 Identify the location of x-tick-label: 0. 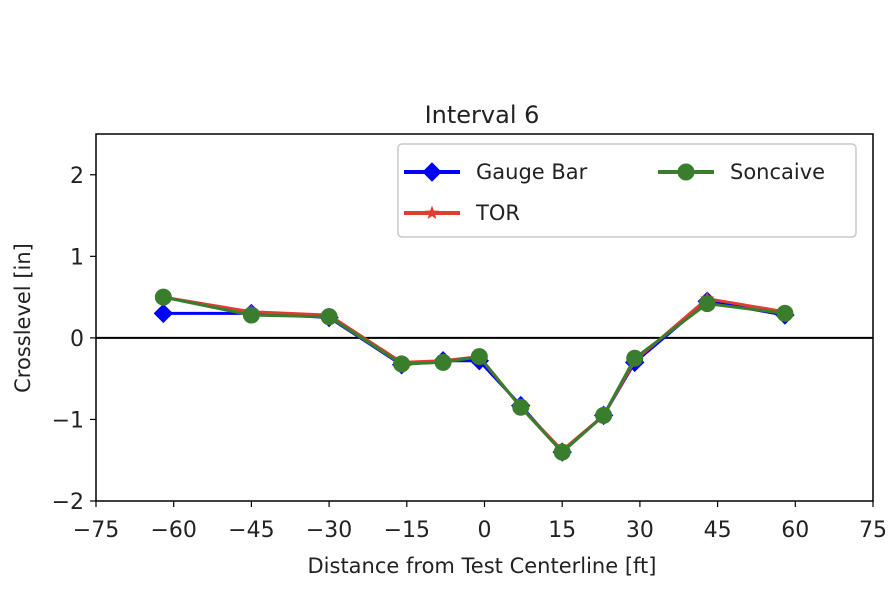
(485, 530).